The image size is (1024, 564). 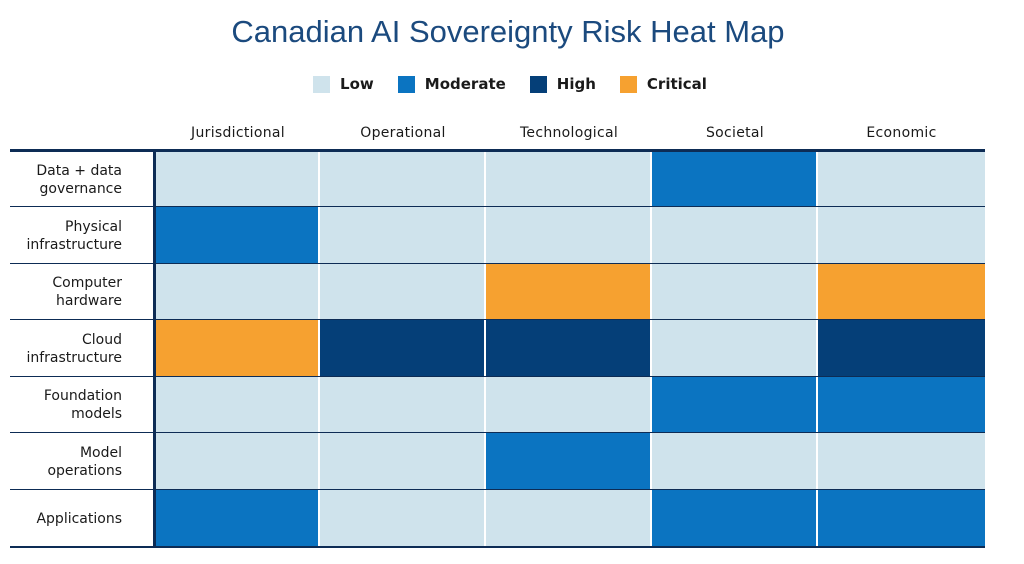 What do you see at coordinates (734, 133) in the screenshot?
I see `column-header: Societal` at bounding box center [734, 133].